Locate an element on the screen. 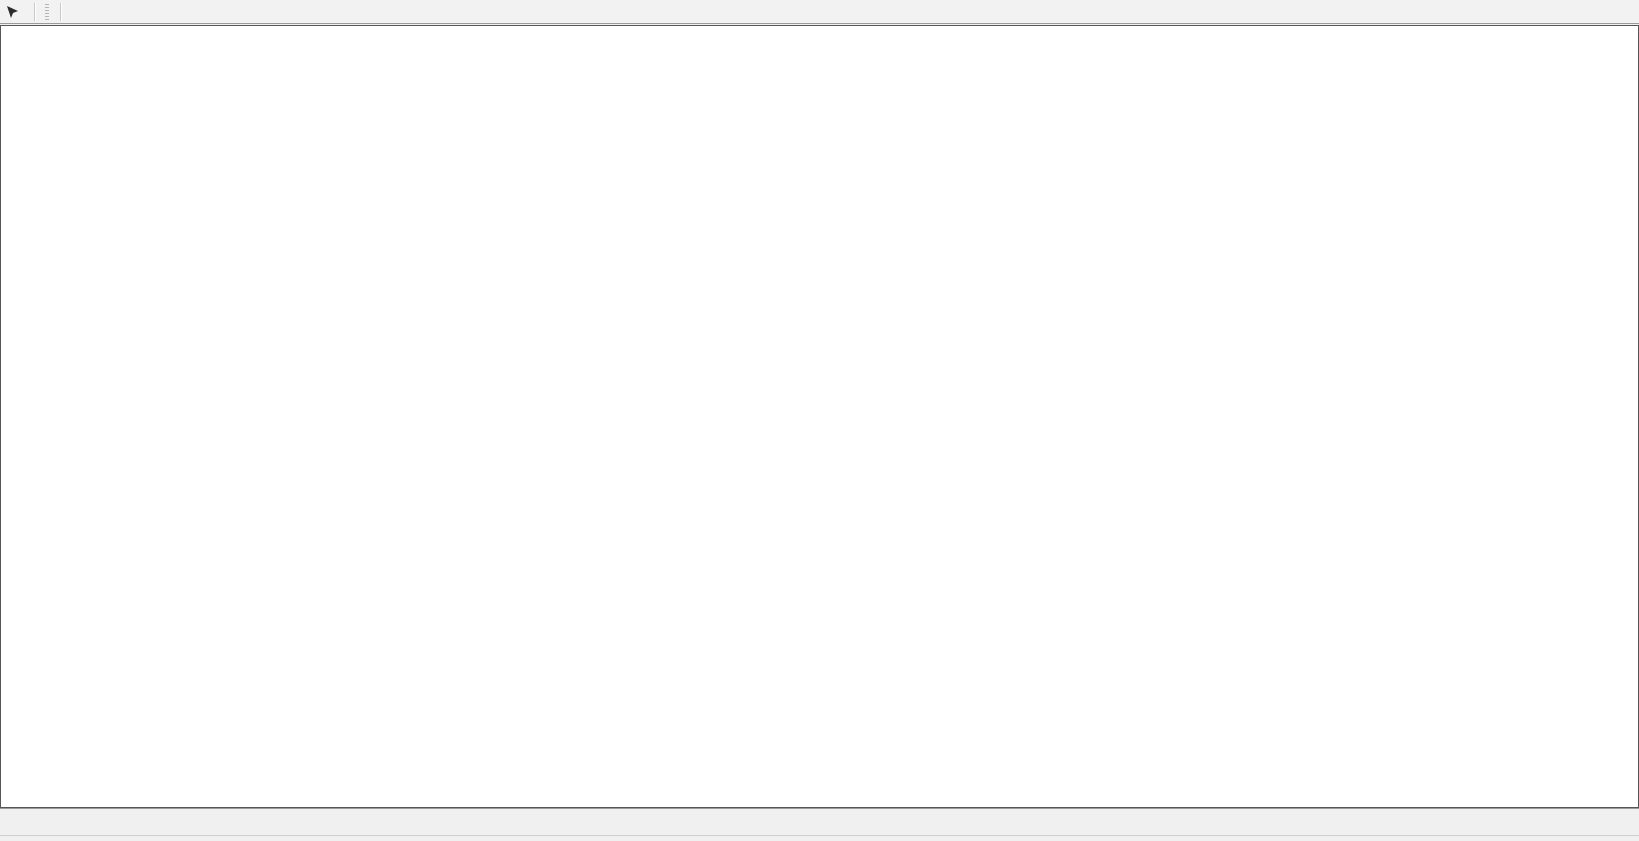 The image size is (1639, 841). toolbar-separator is located at coordinates (35, 11).